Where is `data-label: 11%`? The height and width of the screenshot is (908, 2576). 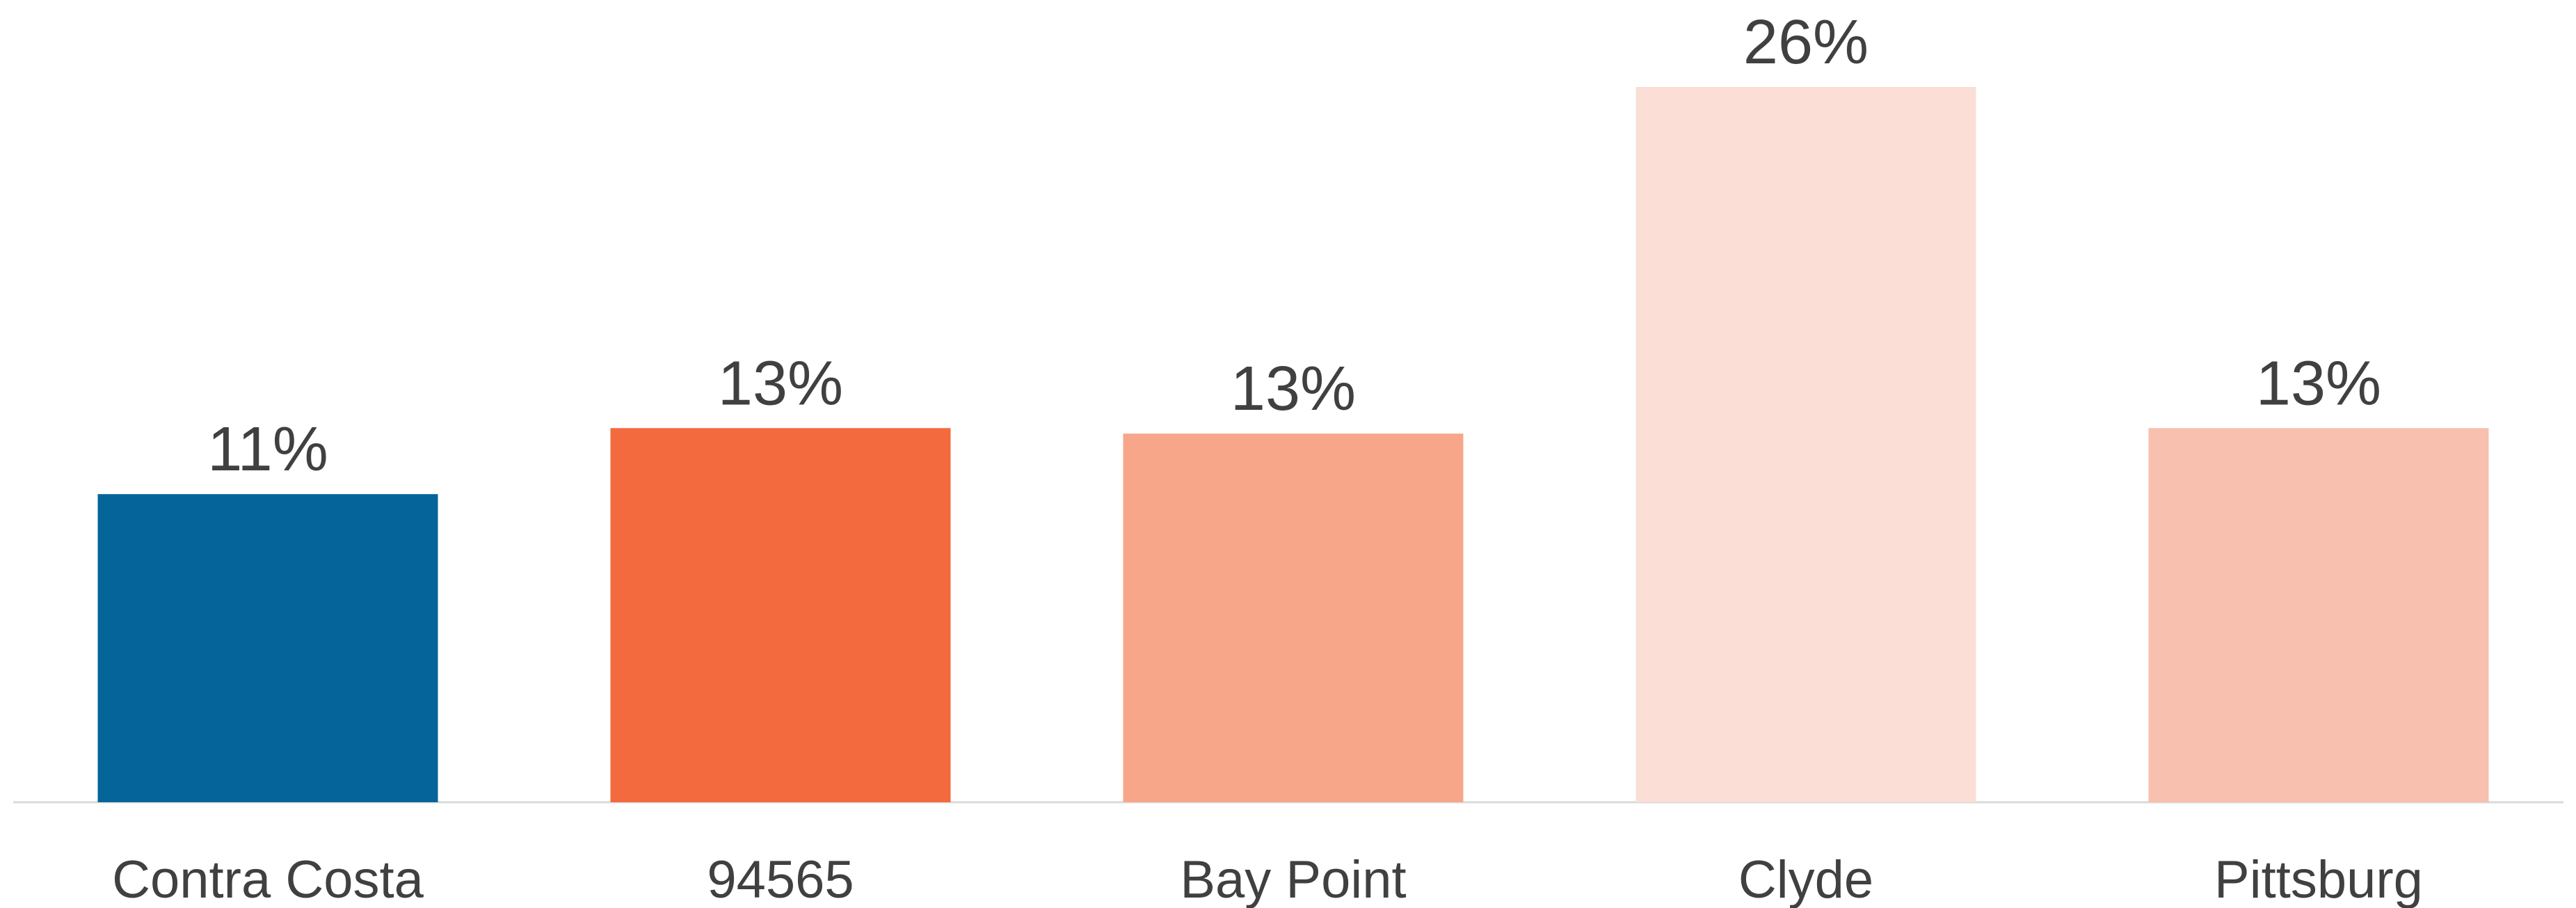 data-label: 11% is located at coordinates (267, 450).